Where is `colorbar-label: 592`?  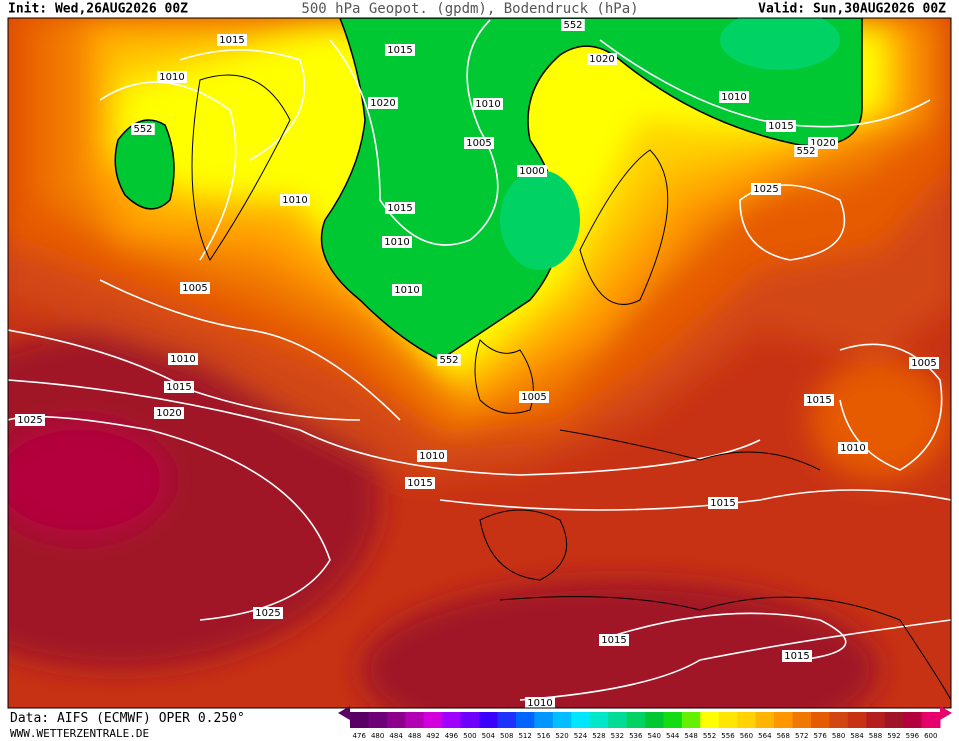 colorbar-label: 592 is located at coordinates (893, 736).